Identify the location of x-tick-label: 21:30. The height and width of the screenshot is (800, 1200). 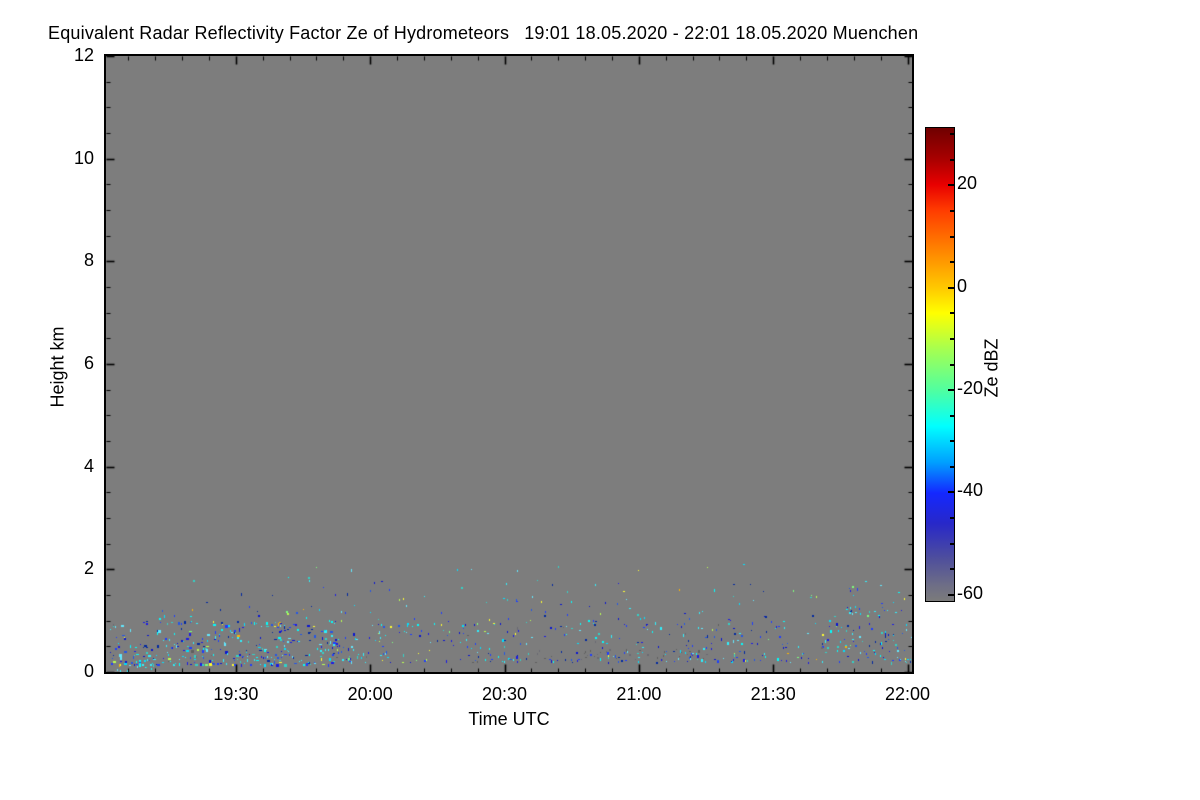
(773, 694).